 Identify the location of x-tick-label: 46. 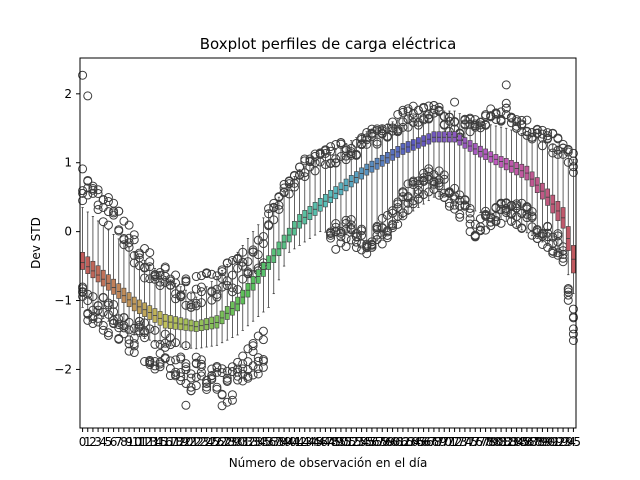
(320, 442).